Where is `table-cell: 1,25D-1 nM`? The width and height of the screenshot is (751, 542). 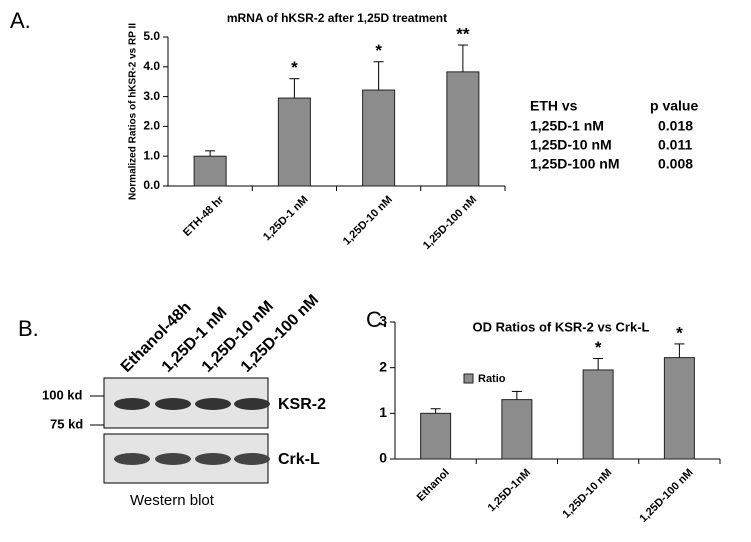
table-cell: 1,25D-1 nM is located at coordinates (567, 126).